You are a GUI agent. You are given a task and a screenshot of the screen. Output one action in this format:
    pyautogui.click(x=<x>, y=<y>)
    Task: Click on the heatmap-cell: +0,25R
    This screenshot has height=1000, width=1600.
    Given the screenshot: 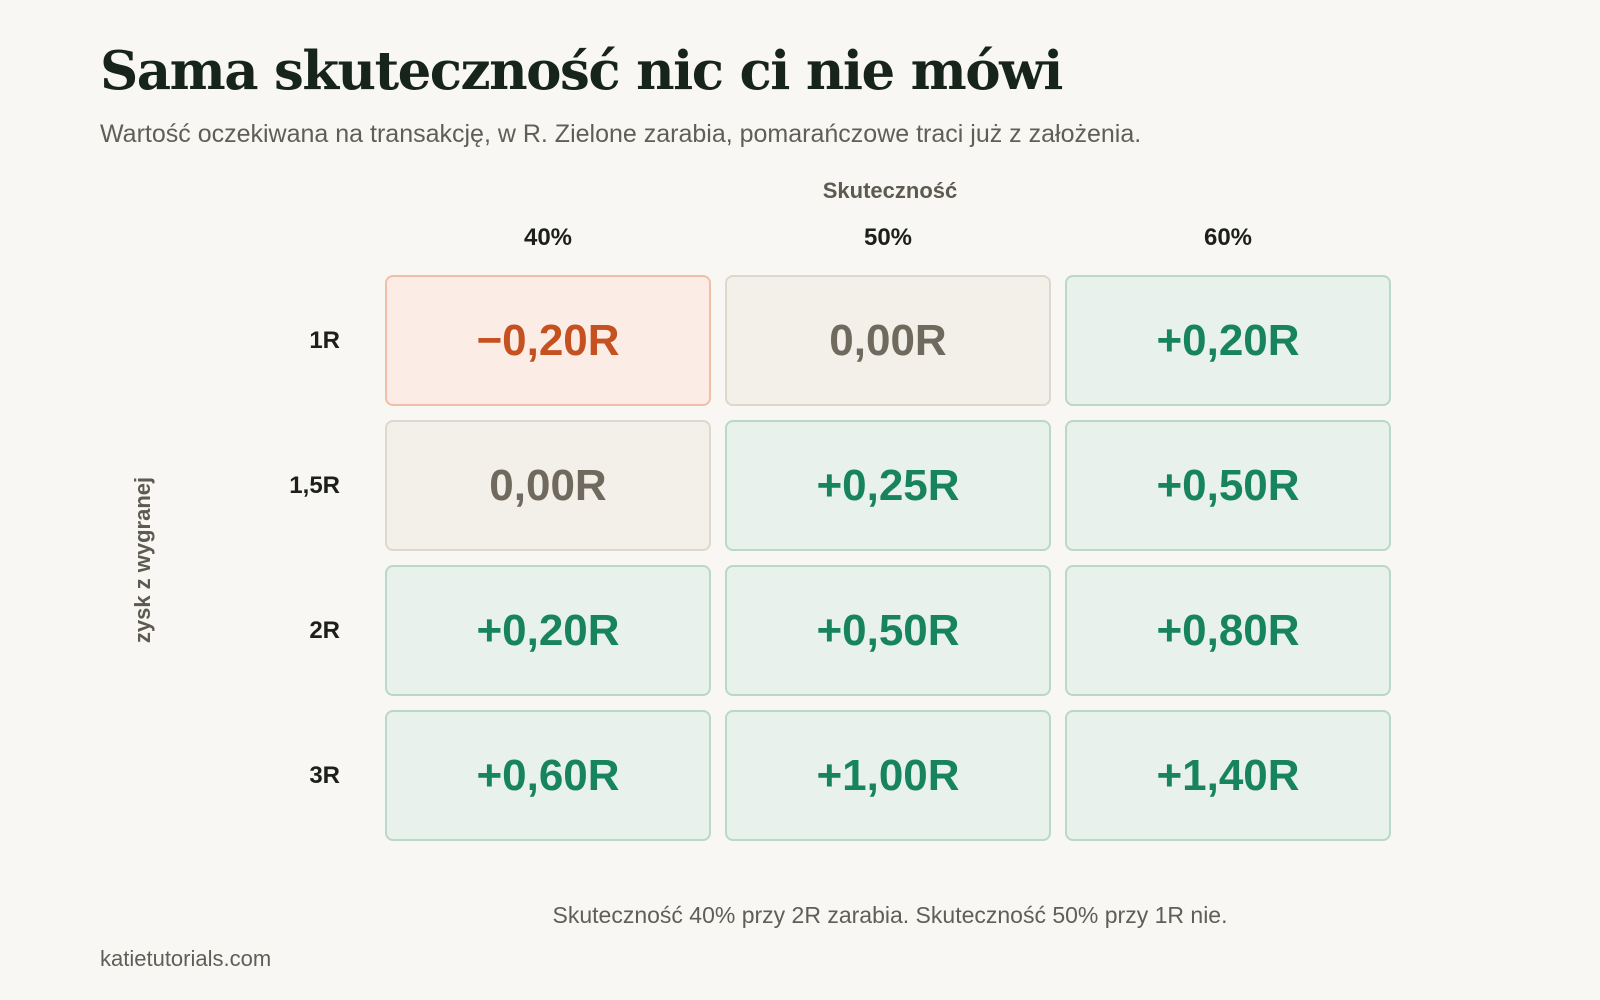 What is the action you would take?
    pyautogui.click(x=888, y=485)
    